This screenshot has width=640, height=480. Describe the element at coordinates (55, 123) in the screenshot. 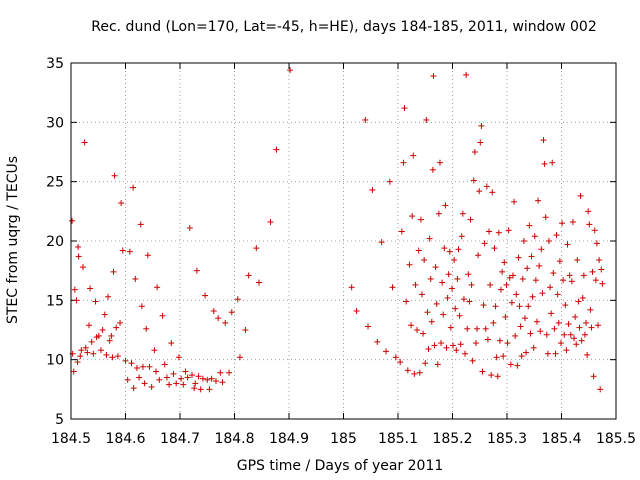

I see `y-tick-label: 30` at that location.